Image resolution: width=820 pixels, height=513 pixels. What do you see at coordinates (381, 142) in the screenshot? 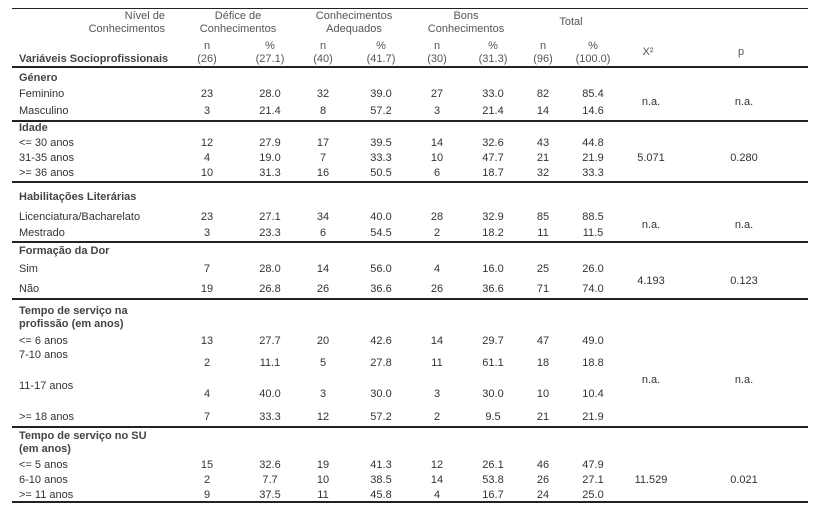
I see `cell: 39.5` at bounding box center [381, 142].